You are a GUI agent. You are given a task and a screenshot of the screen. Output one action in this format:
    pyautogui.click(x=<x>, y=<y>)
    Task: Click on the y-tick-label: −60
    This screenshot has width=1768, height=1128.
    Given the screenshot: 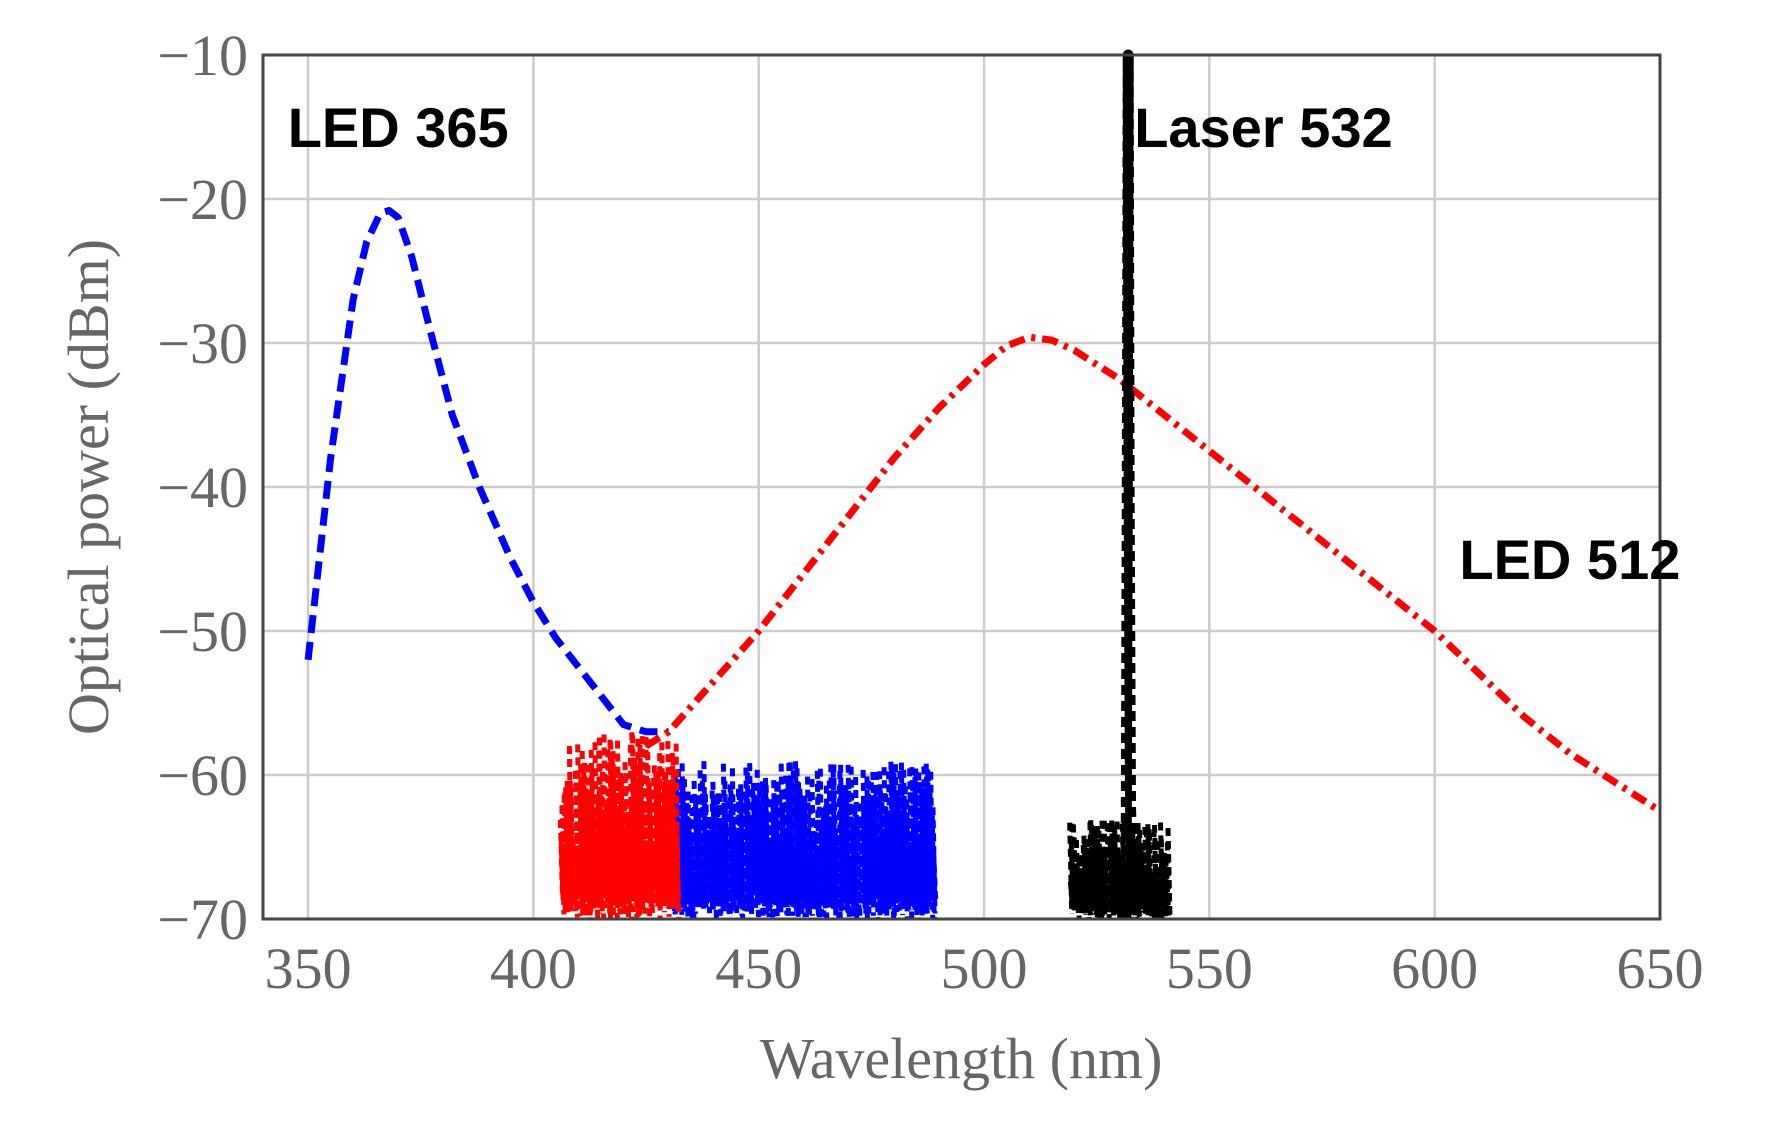 What is the action you would take?
    pyautogui.click(x=202, y=775)
    